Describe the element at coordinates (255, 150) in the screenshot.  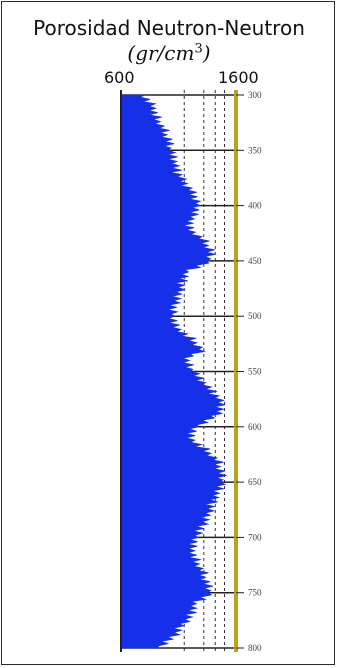
I see `y-tick-label: 350` at that location.